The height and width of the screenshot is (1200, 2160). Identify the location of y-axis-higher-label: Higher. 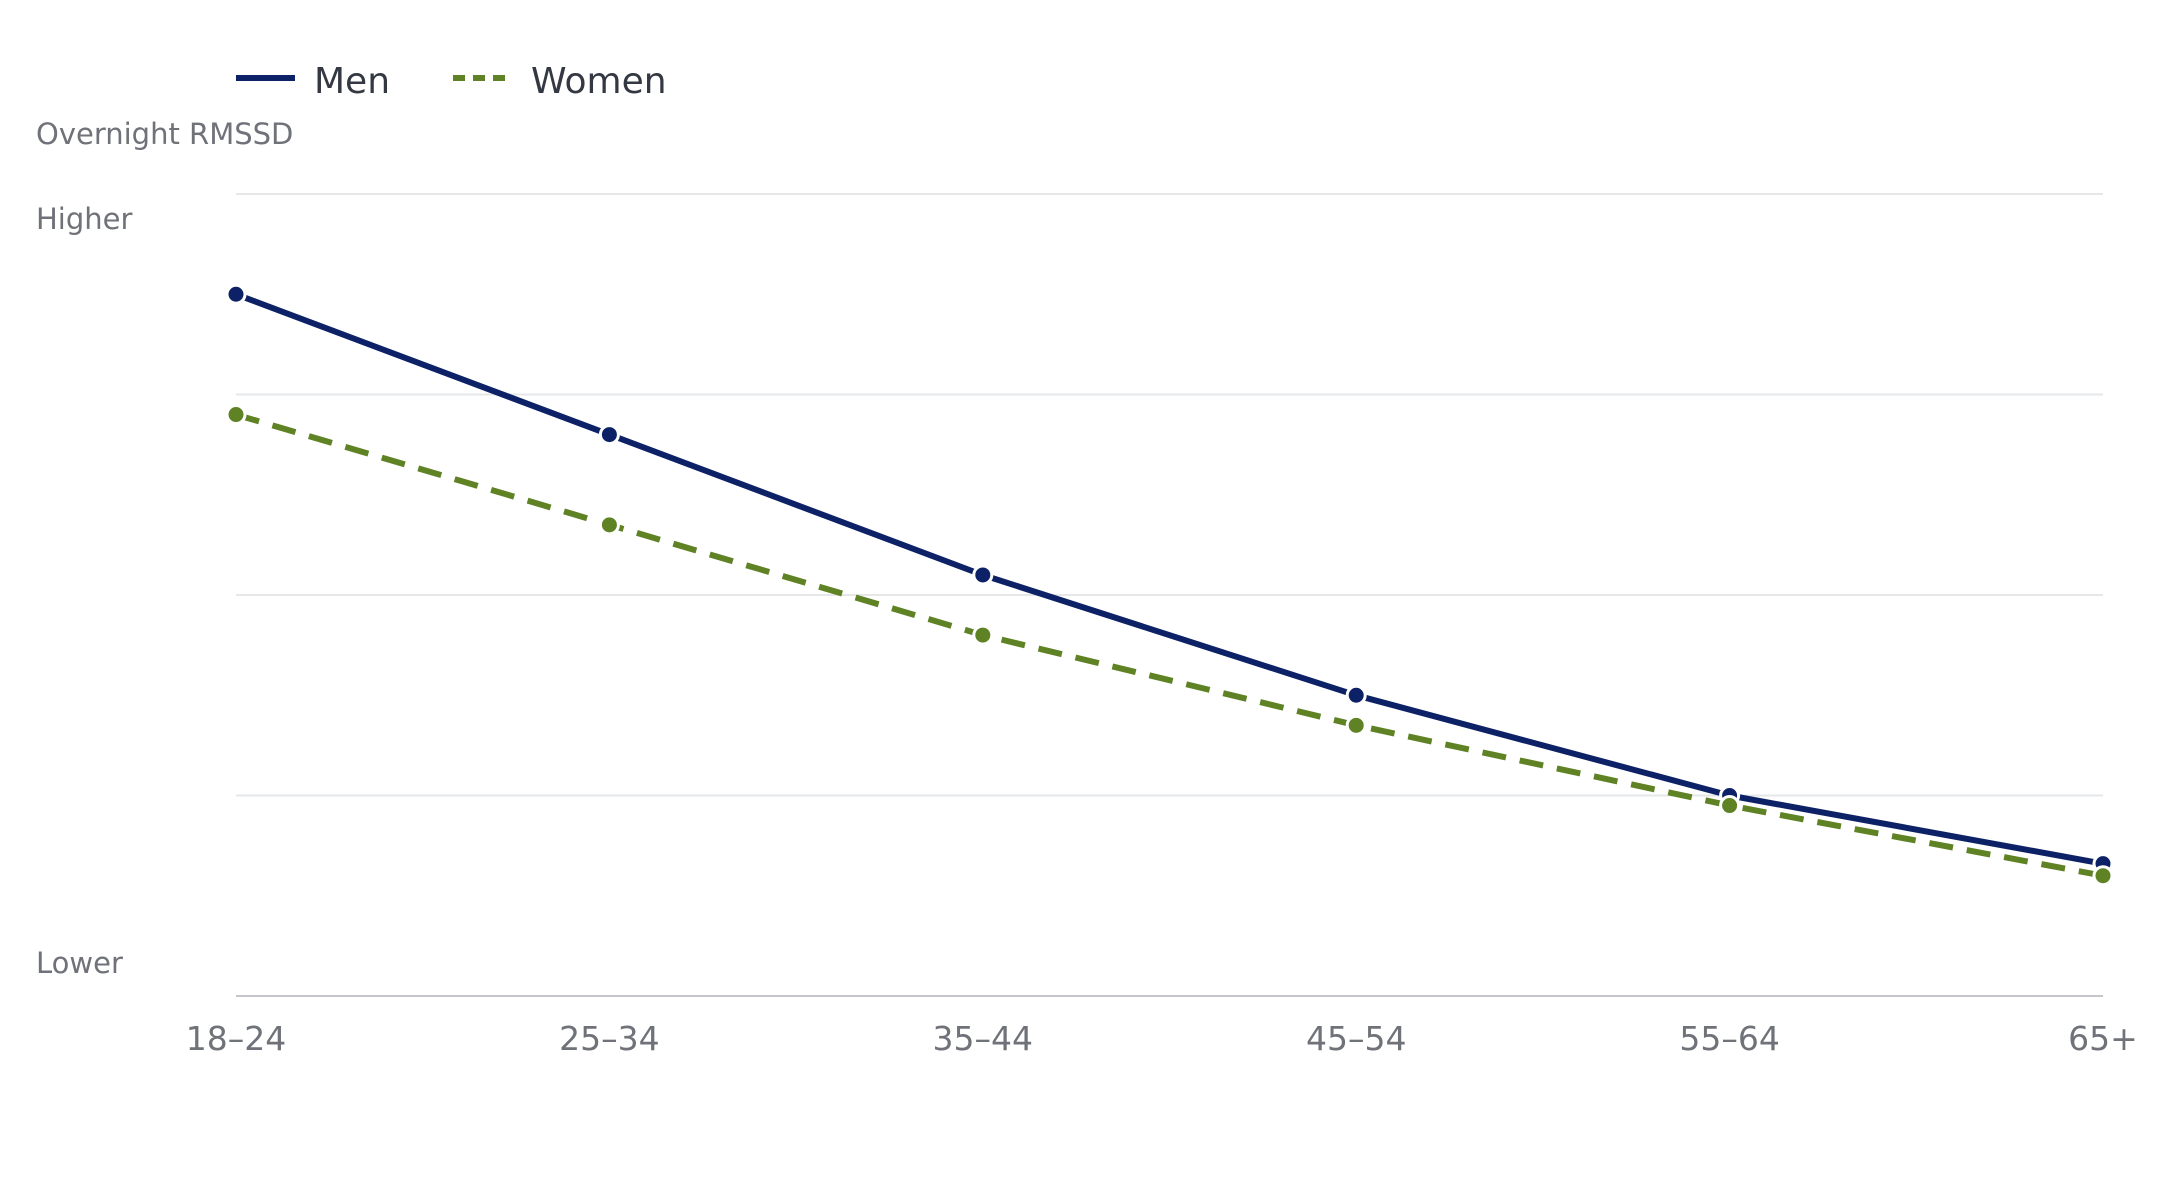
(84, 219).